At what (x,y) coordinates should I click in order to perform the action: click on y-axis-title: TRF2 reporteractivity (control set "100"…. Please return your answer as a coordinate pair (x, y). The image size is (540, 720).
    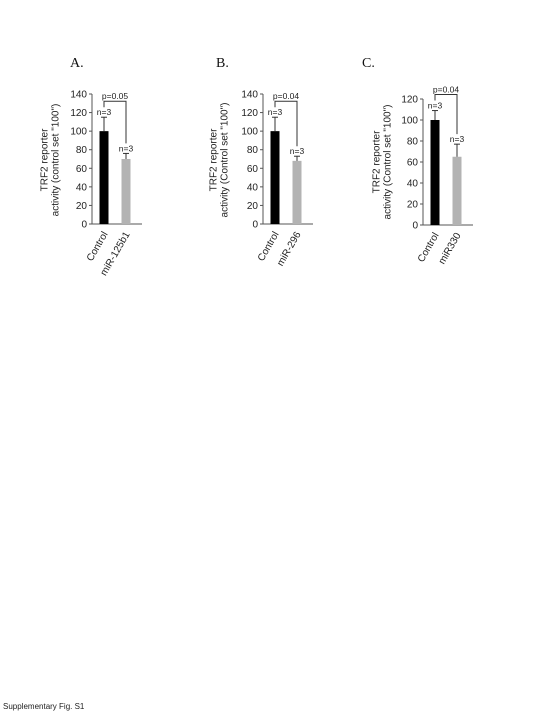
    Looking at the image, I should click on (51, 160).